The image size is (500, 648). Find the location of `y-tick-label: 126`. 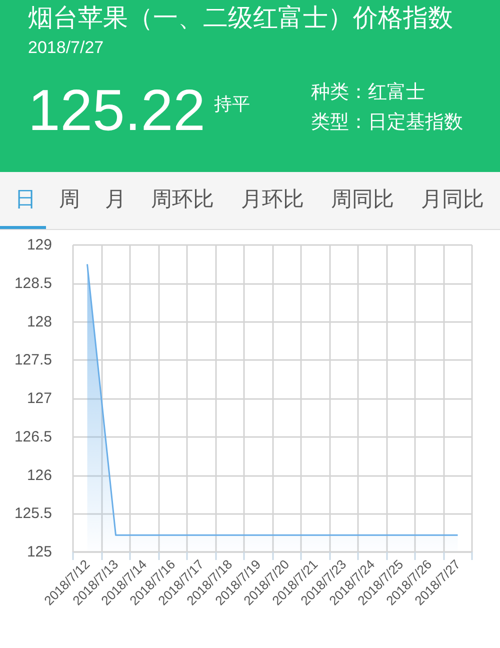

y-tick-label: 126 is located at coordinates (39, 475).